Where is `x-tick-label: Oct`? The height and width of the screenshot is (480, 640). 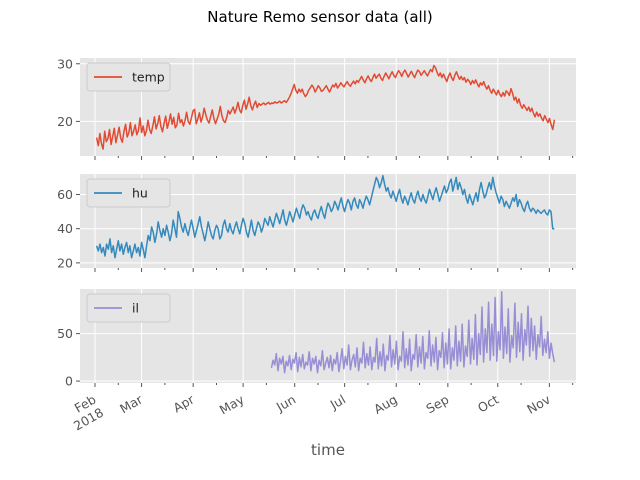
x-tick-label: Oct is located at coordinates (488, 404).